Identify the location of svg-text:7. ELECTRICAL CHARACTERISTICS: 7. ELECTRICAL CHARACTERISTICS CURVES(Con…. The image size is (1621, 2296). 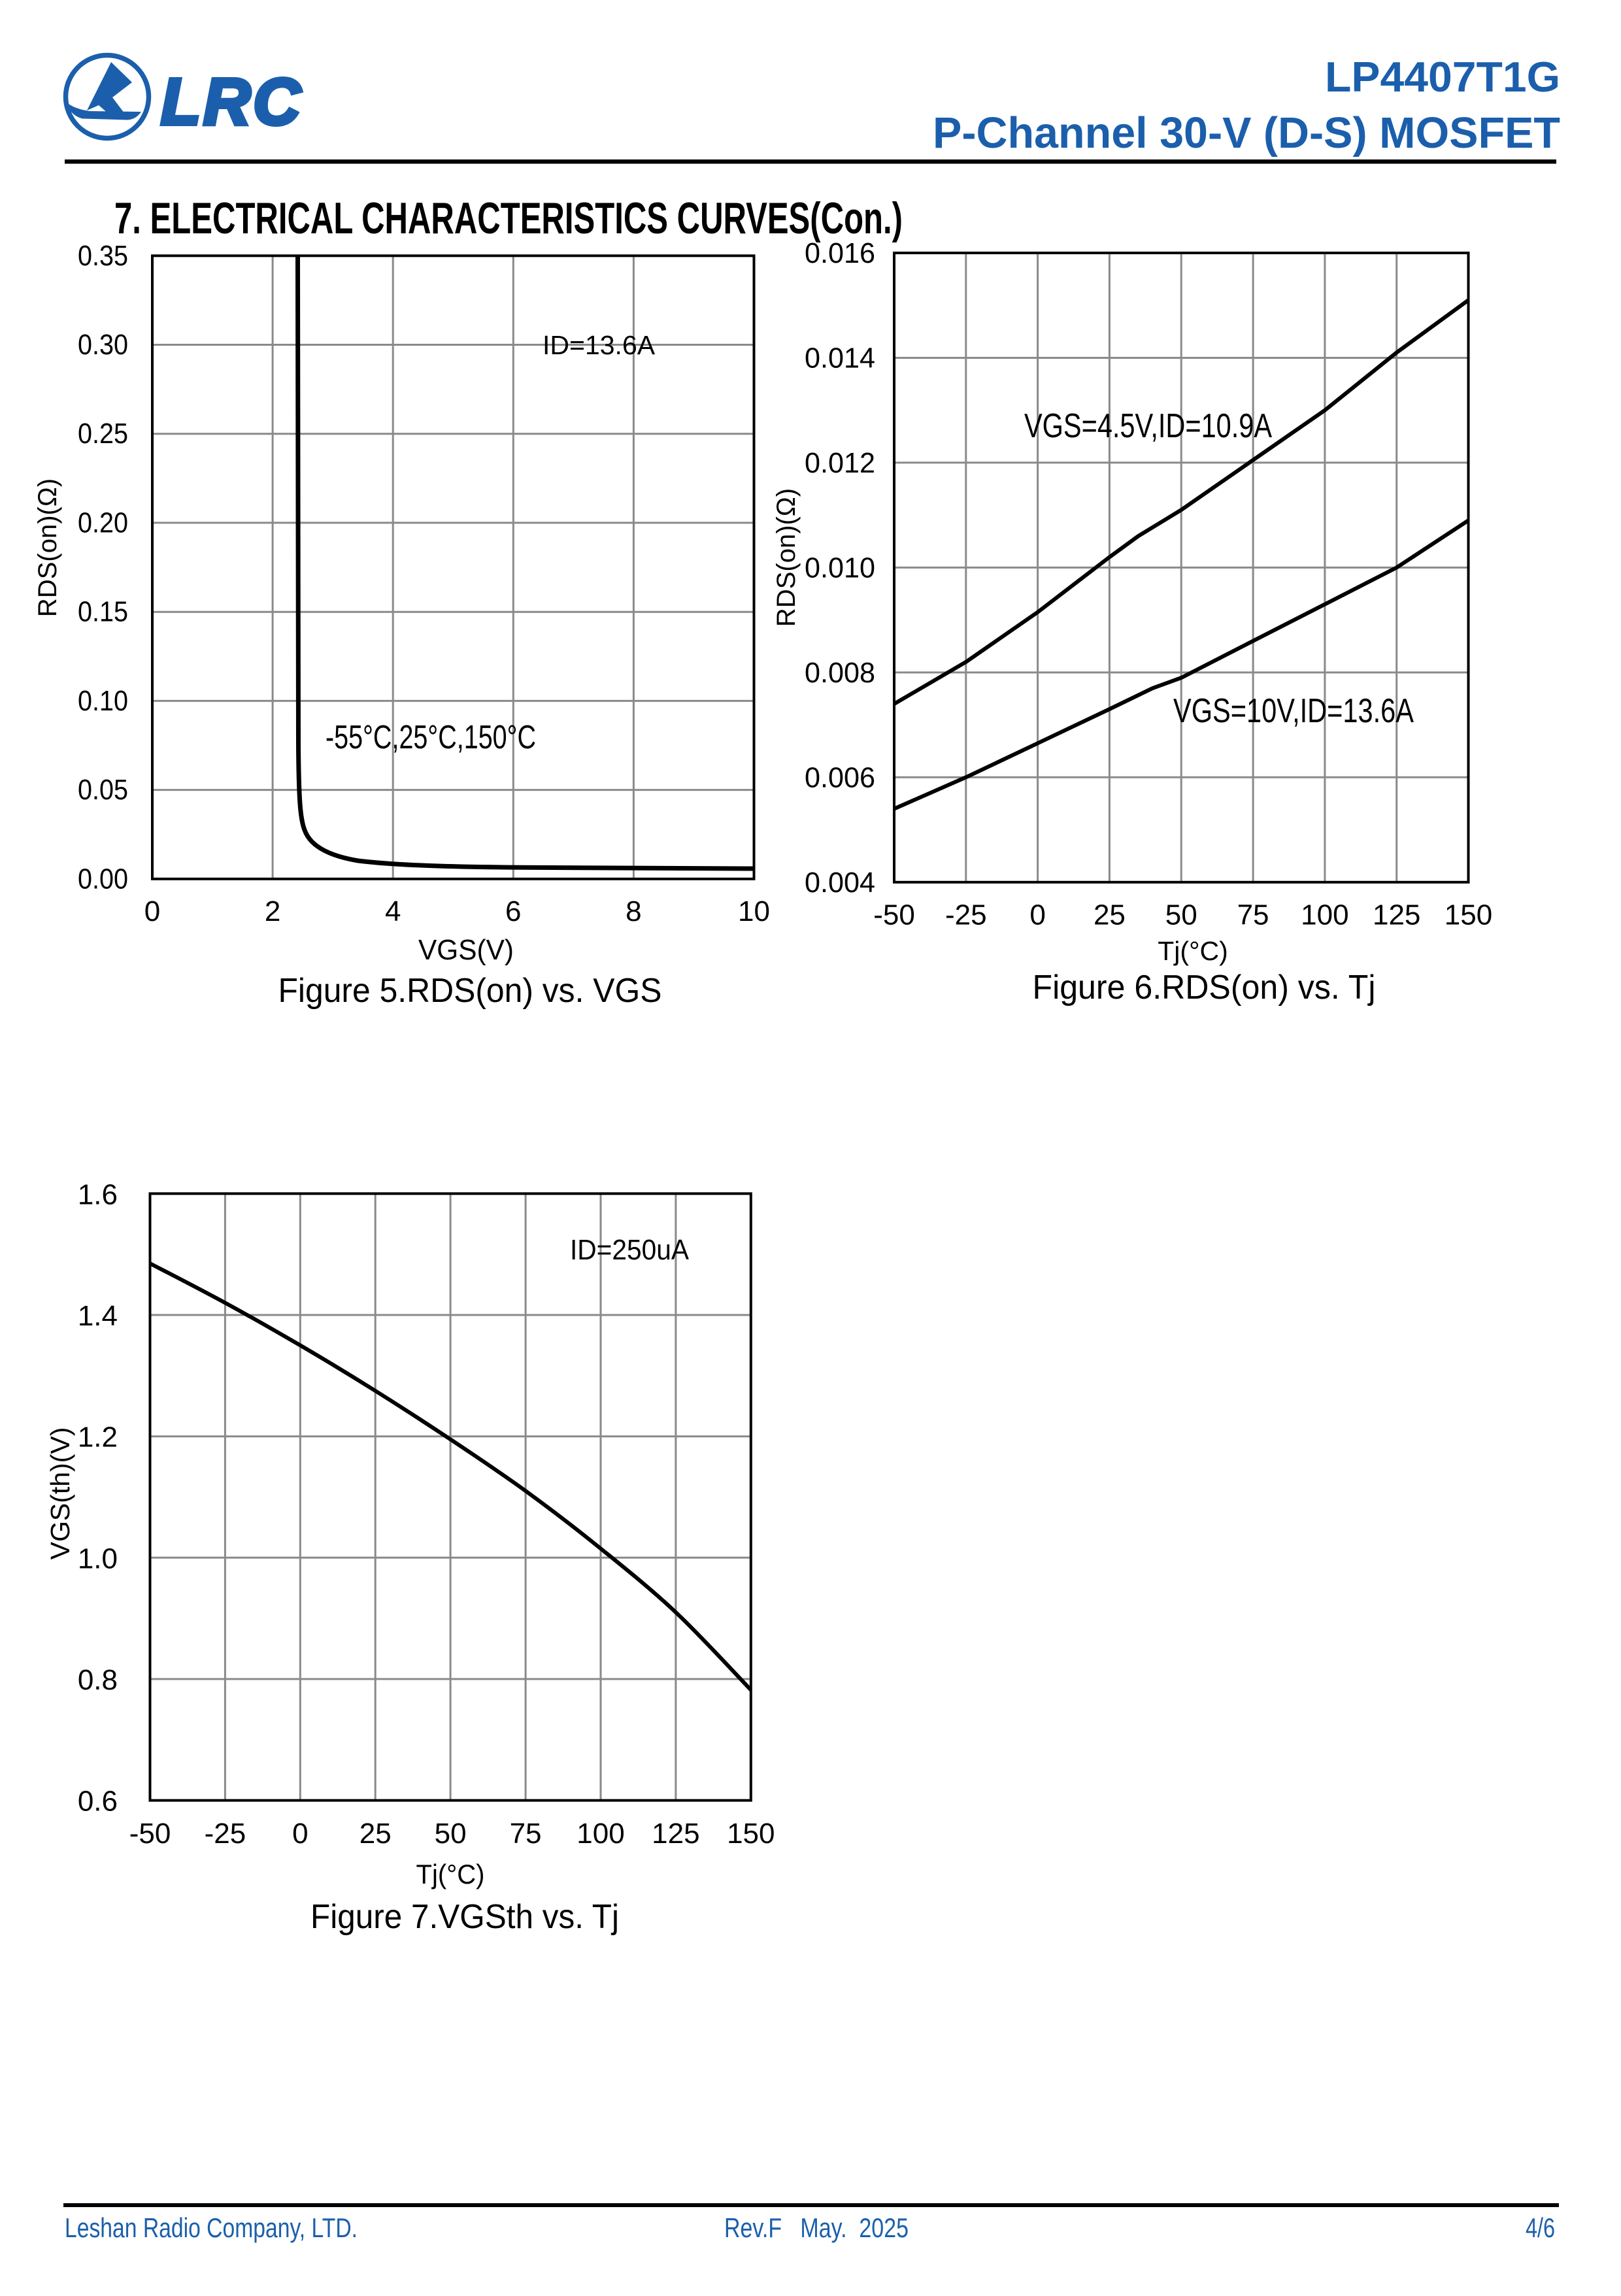
(508, 218).